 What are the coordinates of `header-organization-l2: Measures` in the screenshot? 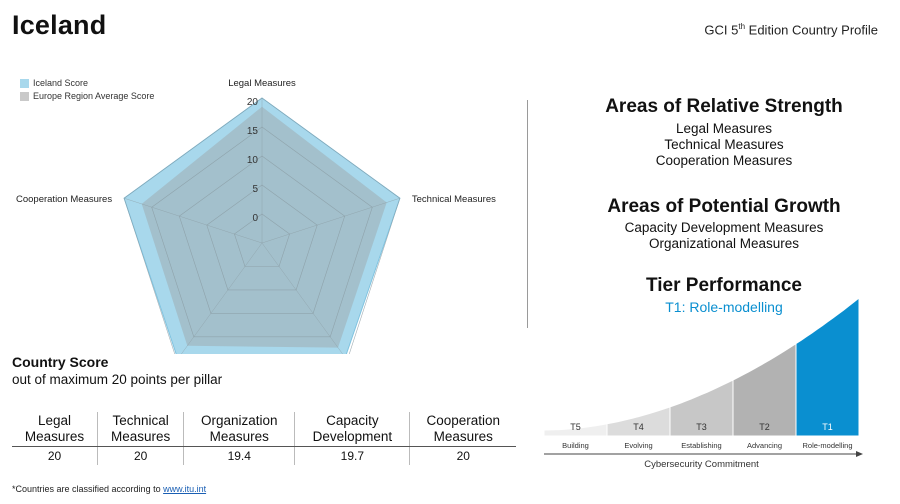 It's located at (239, 436).